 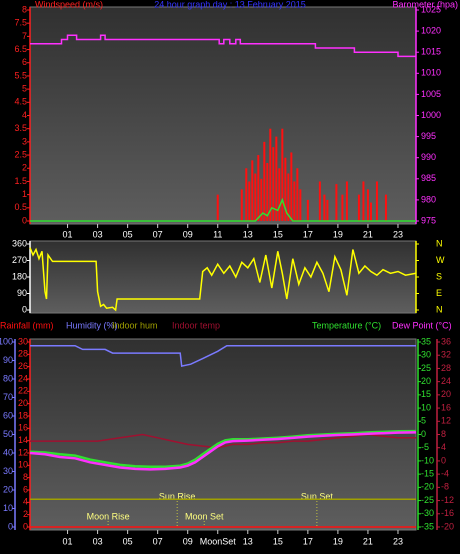 What do you see at coordinates (218, 541) in the screenshot?
I see `x-tick-label: MoonSet` at bounding box center [218, 541].